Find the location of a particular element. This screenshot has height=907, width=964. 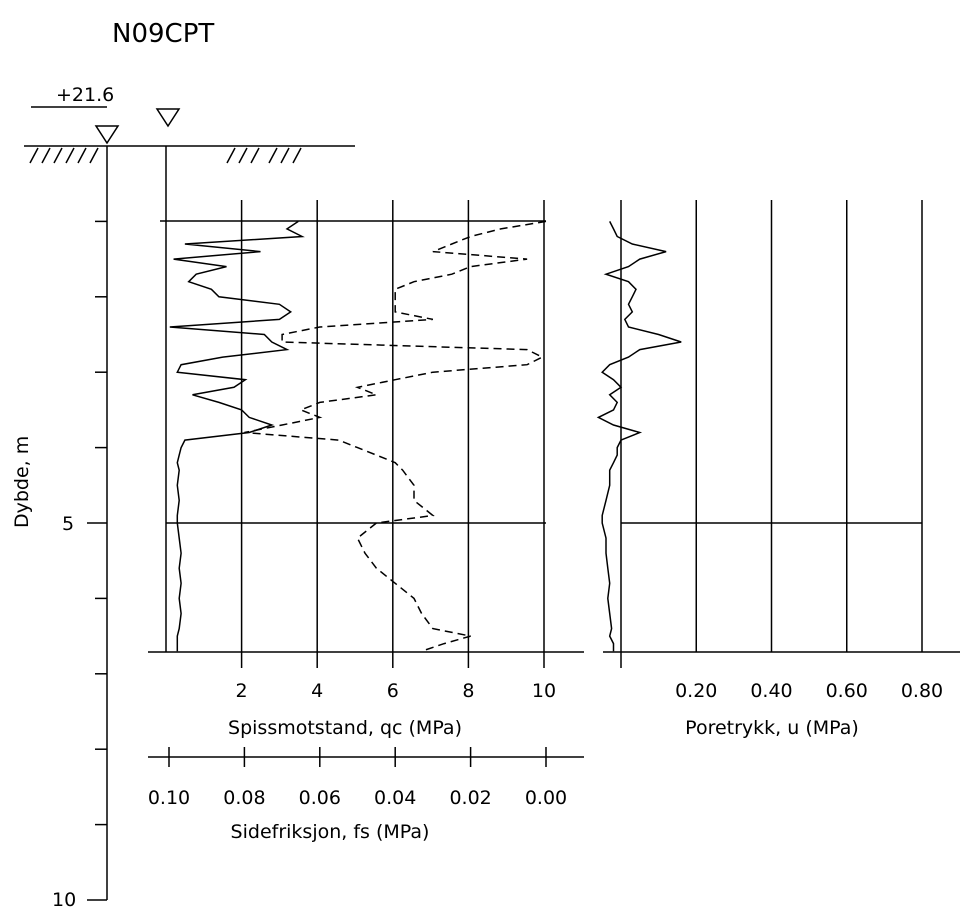

qc-tick-label: 4 is located at coordinates (317, 691).